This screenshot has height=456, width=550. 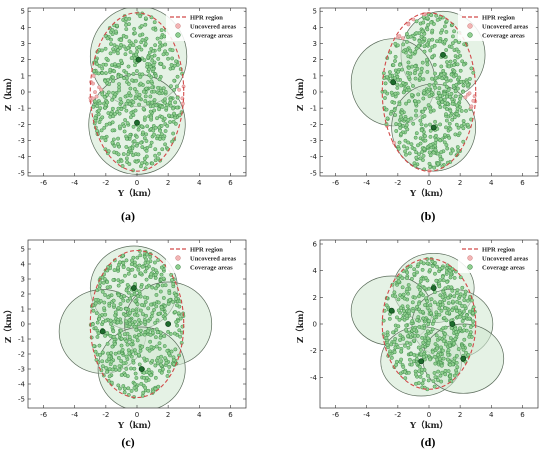 What do you see at coordinates (452, 324) in the screenshot?
I see `station-marker` at bounding box center [452, 324].